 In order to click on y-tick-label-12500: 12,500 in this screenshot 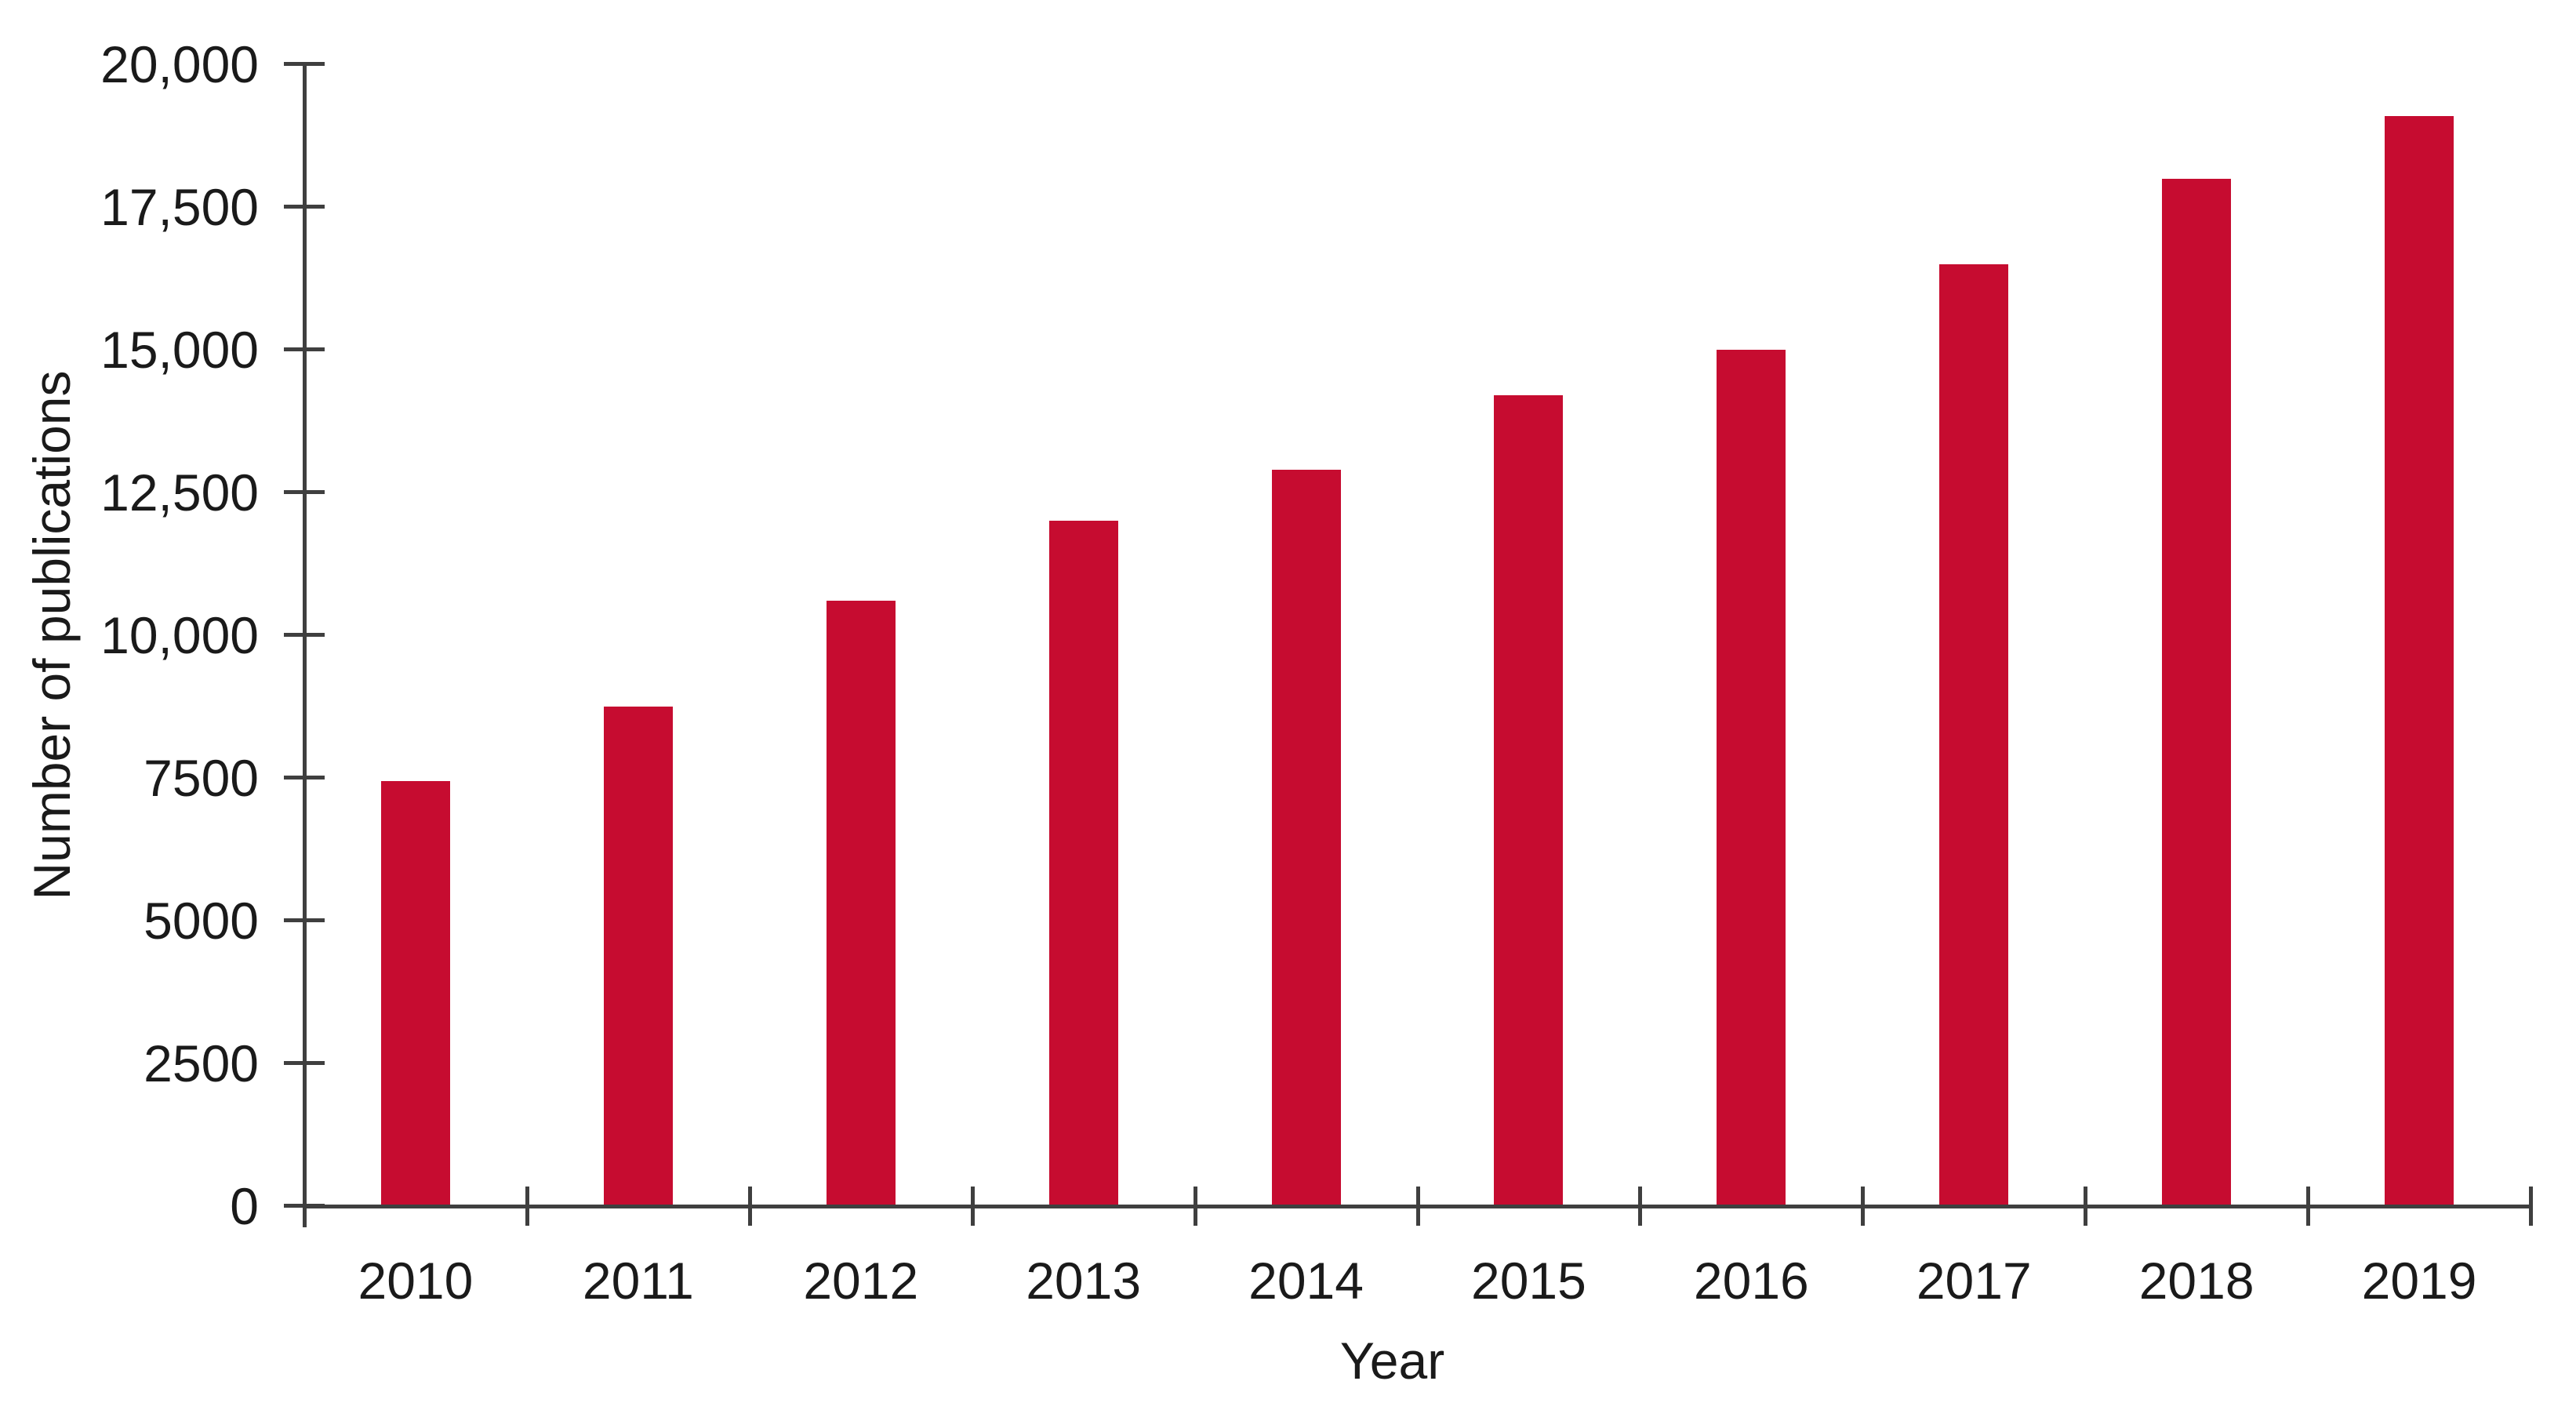, I will do `click(179, 492)`.